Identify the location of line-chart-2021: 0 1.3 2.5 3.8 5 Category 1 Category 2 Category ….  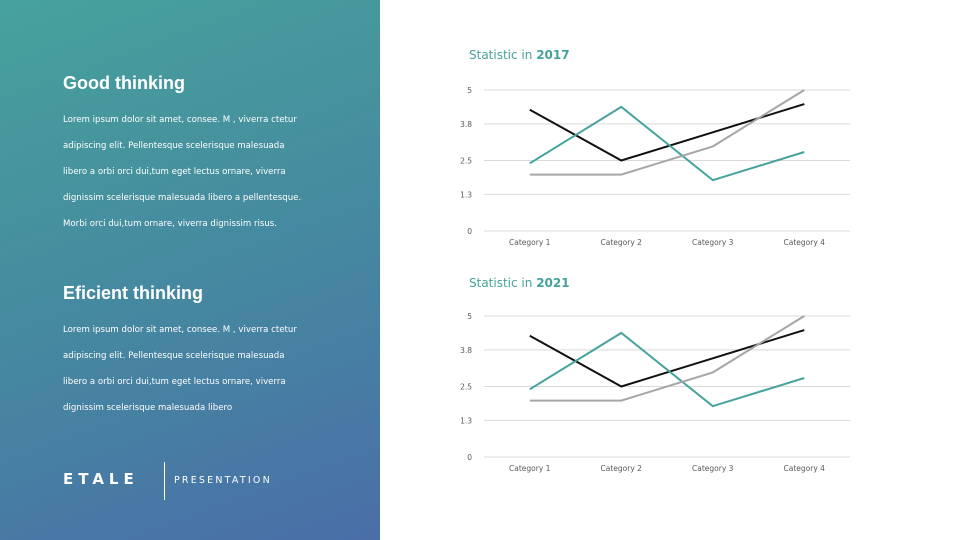
(655, 392).